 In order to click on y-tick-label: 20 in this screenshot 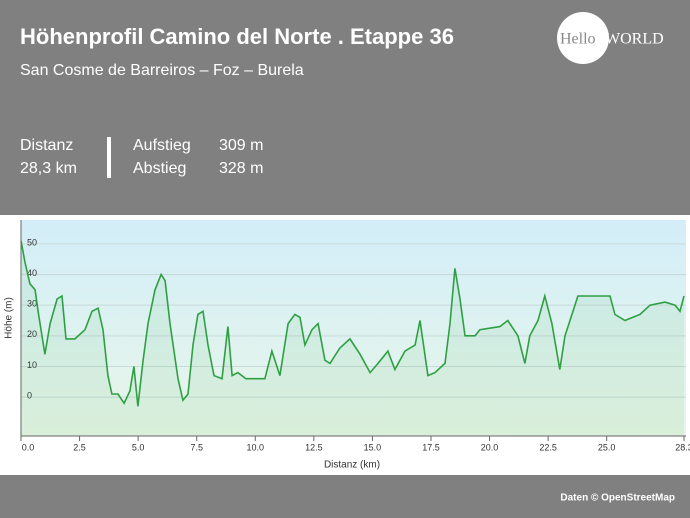, I will do `click(32, 334)`.